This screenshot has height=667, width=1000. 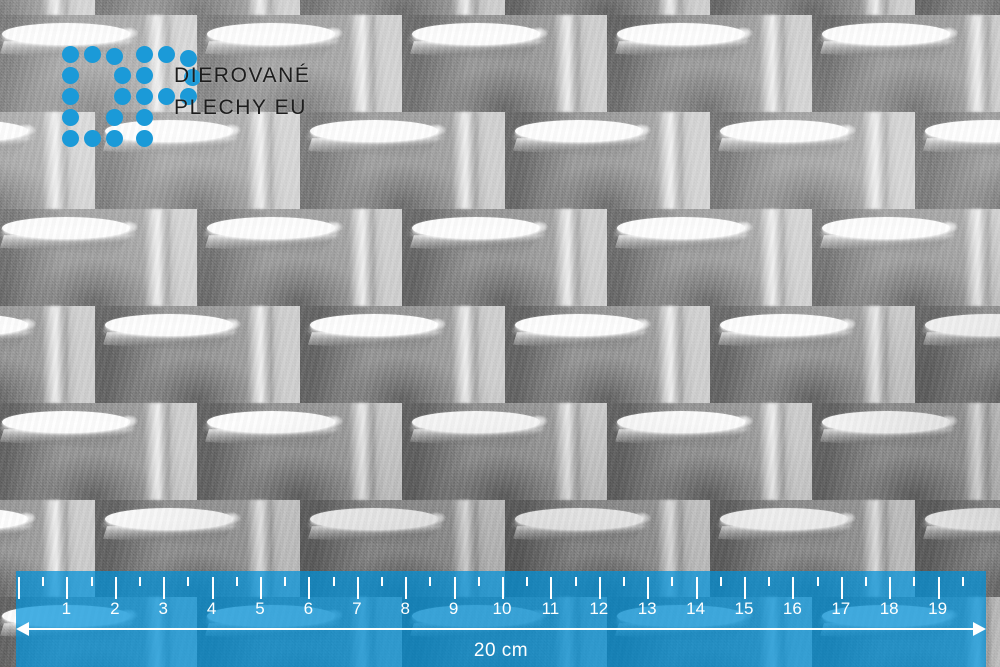 I want to click on ruler-number-label: 19, so click(x=938, y=608).